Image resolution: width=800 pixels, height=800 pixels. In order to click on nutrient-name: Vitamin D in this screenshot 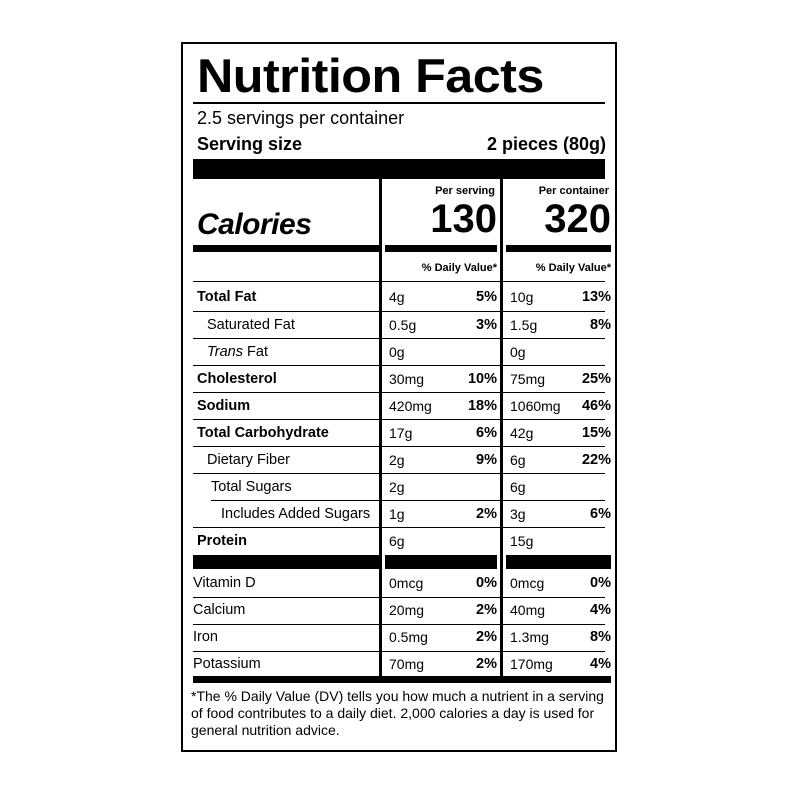, I will do `click(224, 583)`.